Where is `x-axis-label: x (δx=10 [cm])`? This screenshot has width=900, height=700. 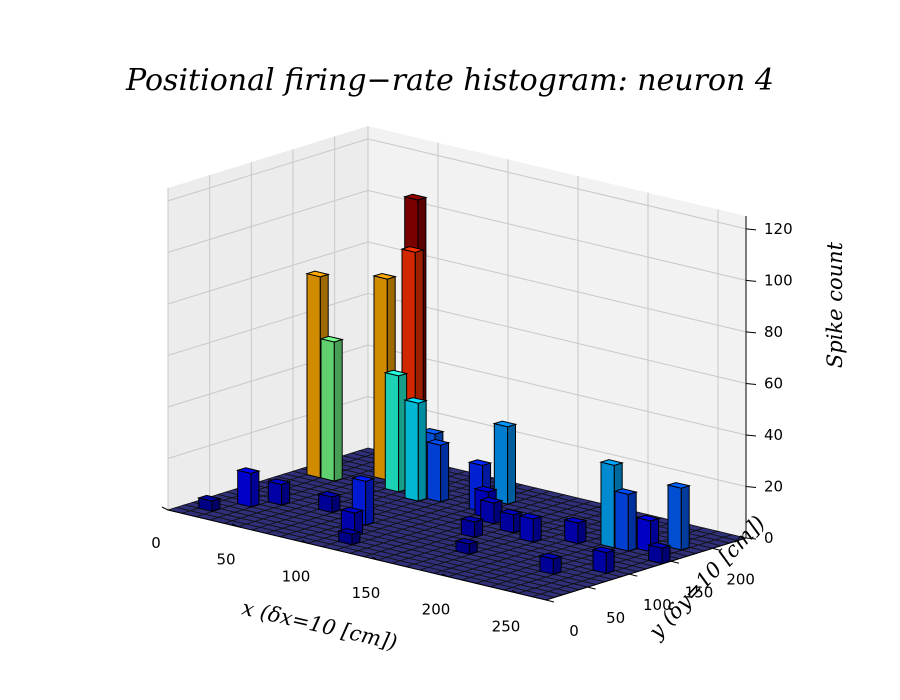
x-axis-label: x (δx=10 [cm]) is located at coordinates (320, 625).